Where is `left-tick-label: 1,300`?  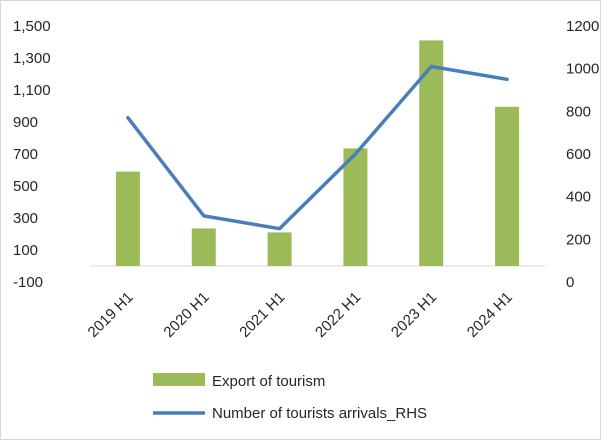 left-tick-label: 1,300 is located at coordinates (32, 58).